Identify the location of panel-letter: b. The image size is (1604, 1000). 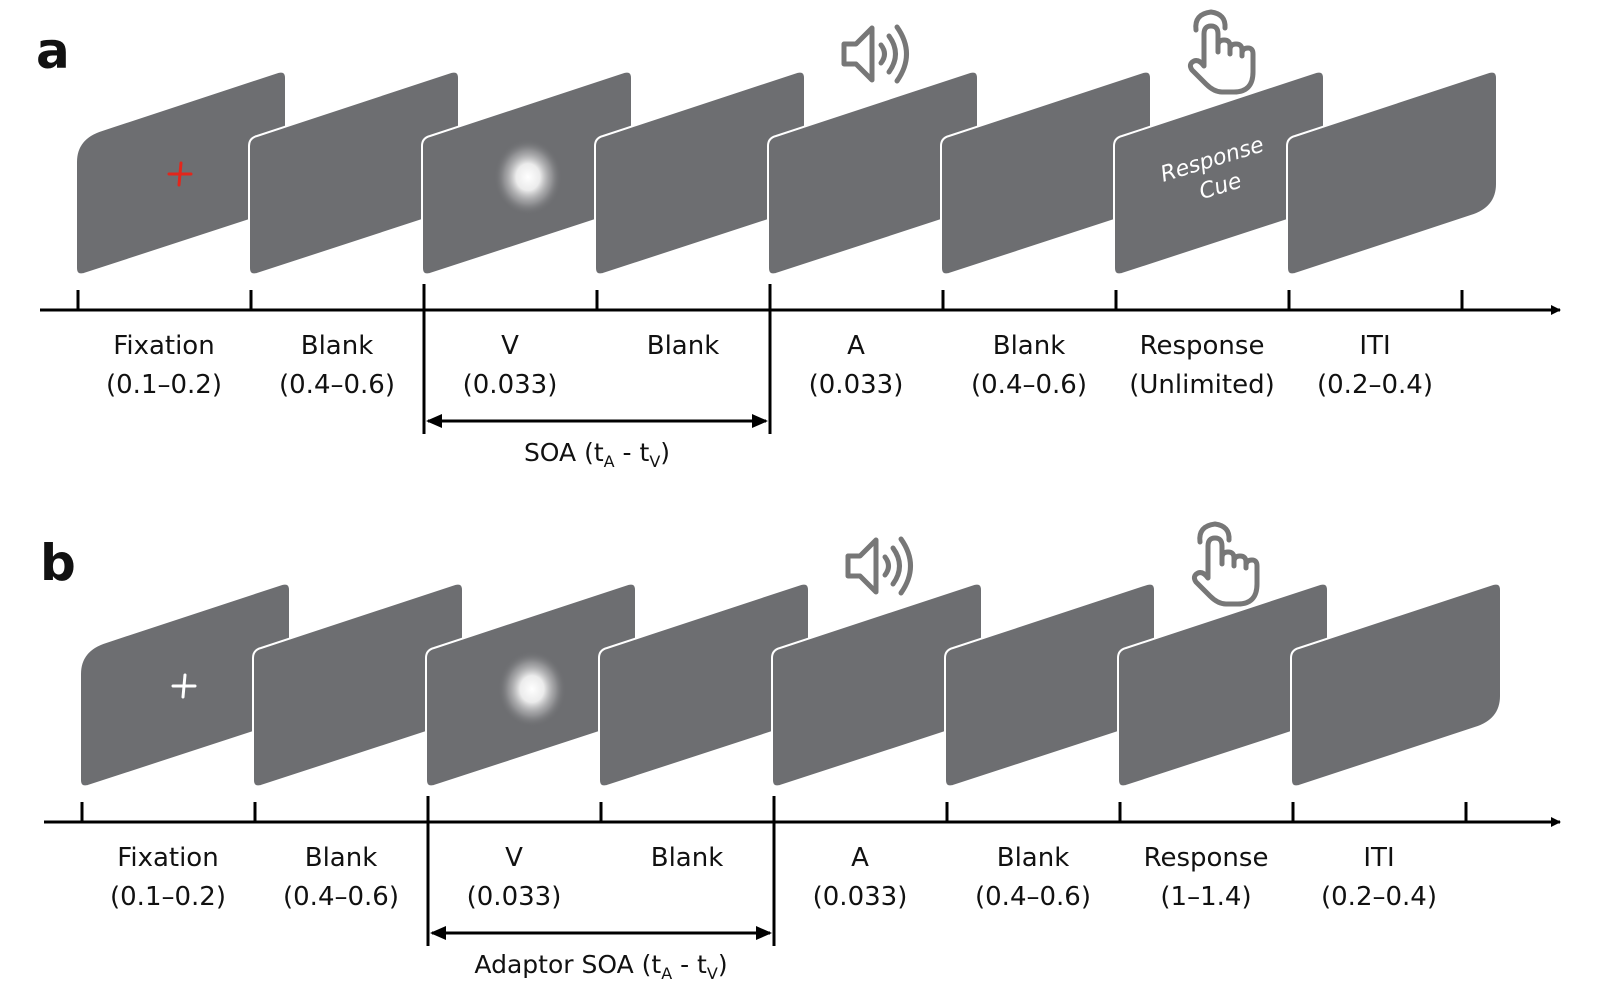
(58, 563).